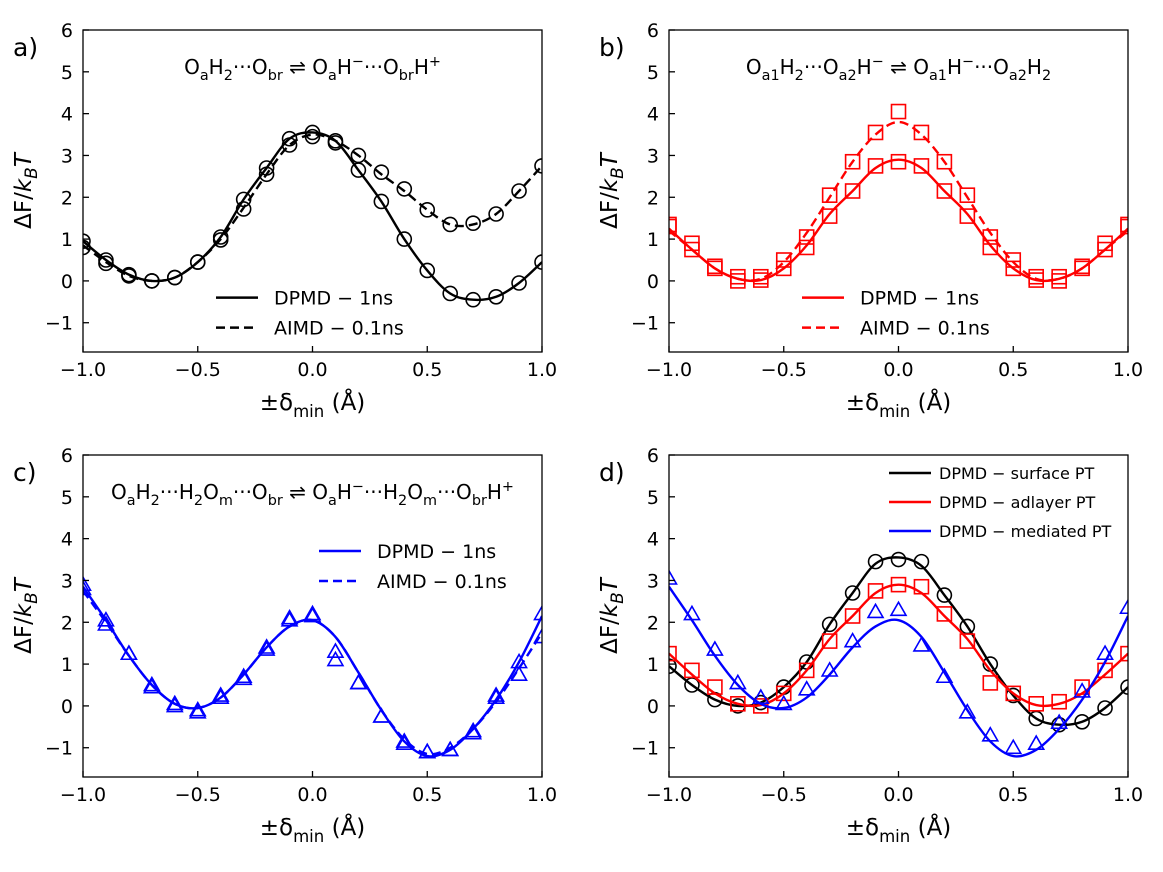 The width and height of the screenshot is (1163, 872). What do you see at coordinates (198, 795) in the screenshot?
I see `x-tick-label: −0.5` at bounding box center [198, 795].